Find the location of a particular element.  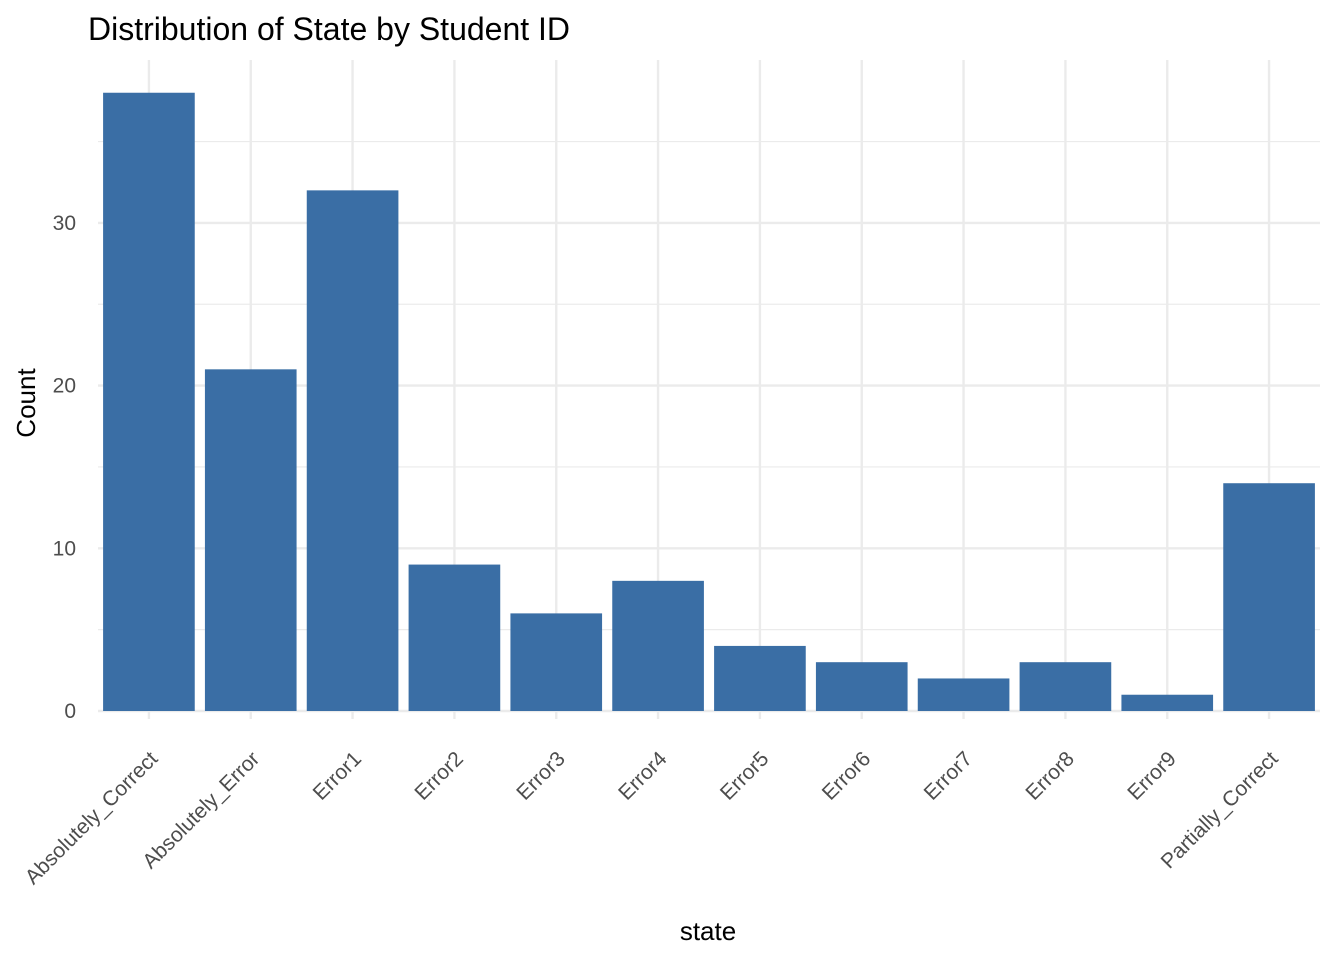

bar-absolutely-correct is located at coordinates (149, 402).